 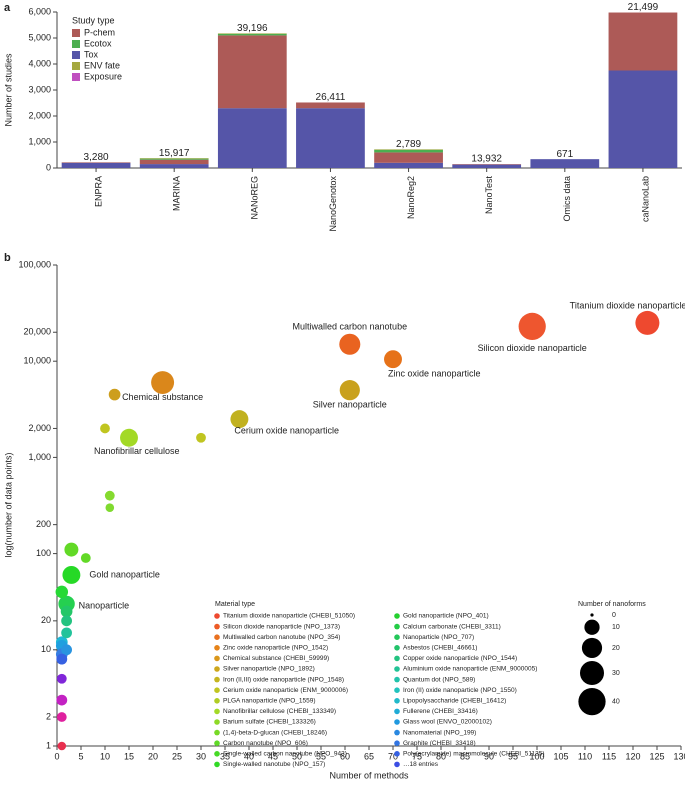 I want to click on y-tick-label: 100,000, so click(x=34, y=264).